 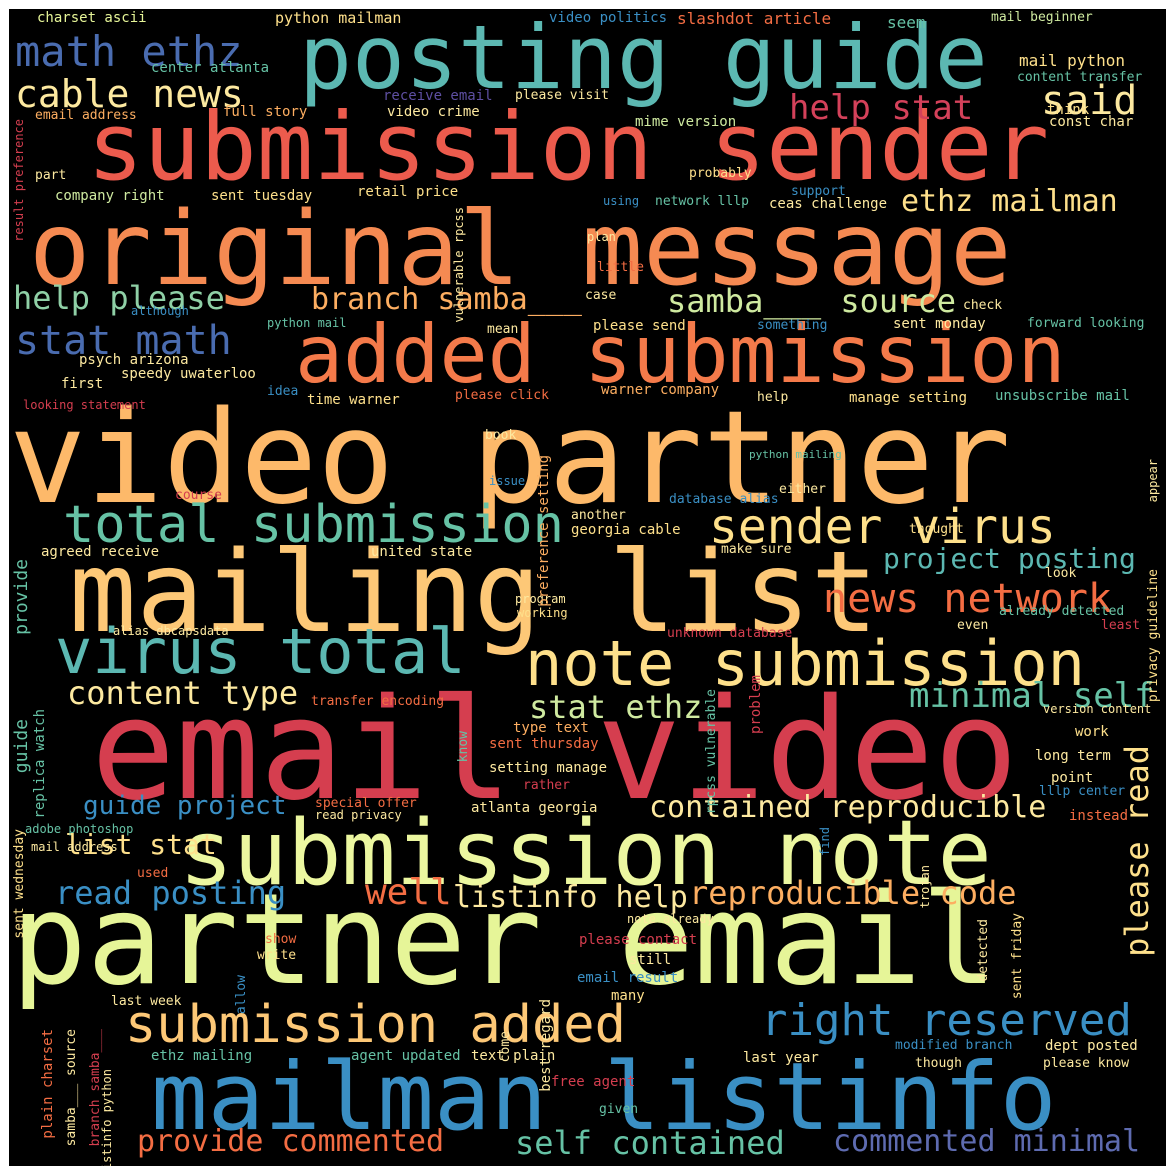 I want to click on word: already detected, so click(x=1062, y=611).